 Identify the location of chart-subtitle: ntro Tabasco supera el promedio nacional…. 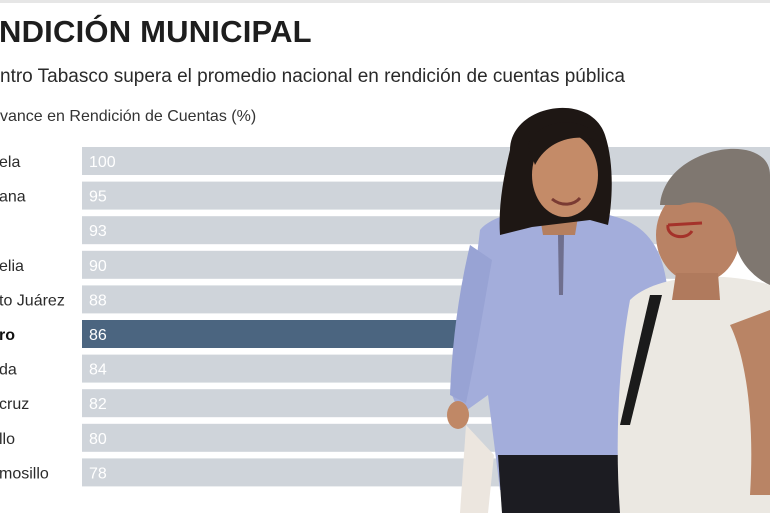
(312, 76).